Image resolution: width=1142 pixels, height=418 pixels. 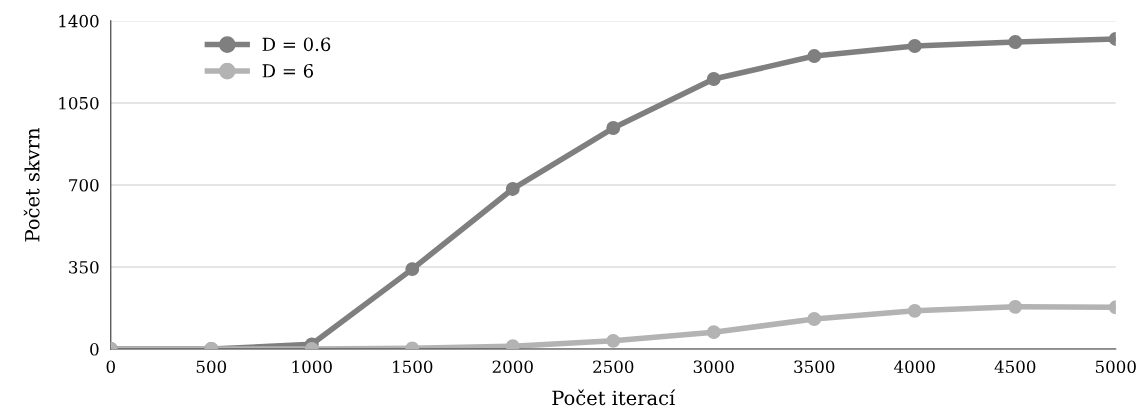 I want to click on x-tick-label: 2500, so click(x=613, y=367).